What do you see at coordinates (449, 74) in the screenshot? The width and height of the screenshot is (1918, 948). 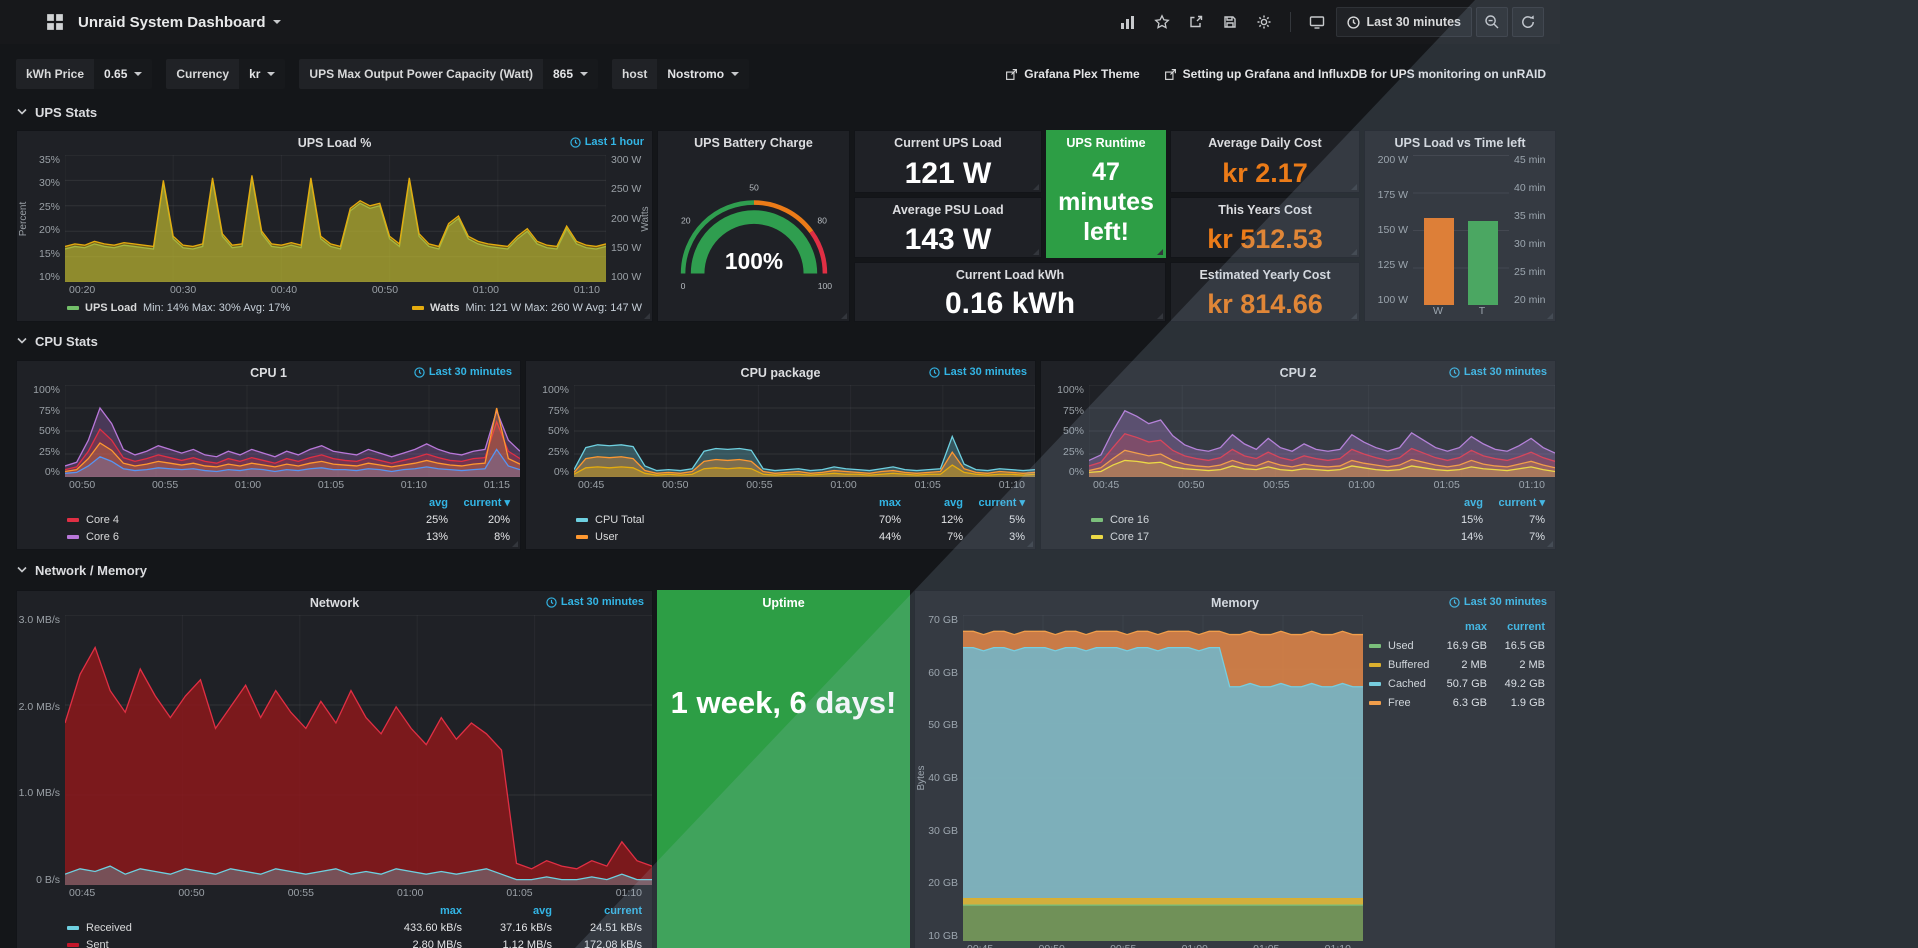 I see `variable-ups-max-output: UPS Max Output Power Capacity (Watt) 865` at bounding box center [449, 74].